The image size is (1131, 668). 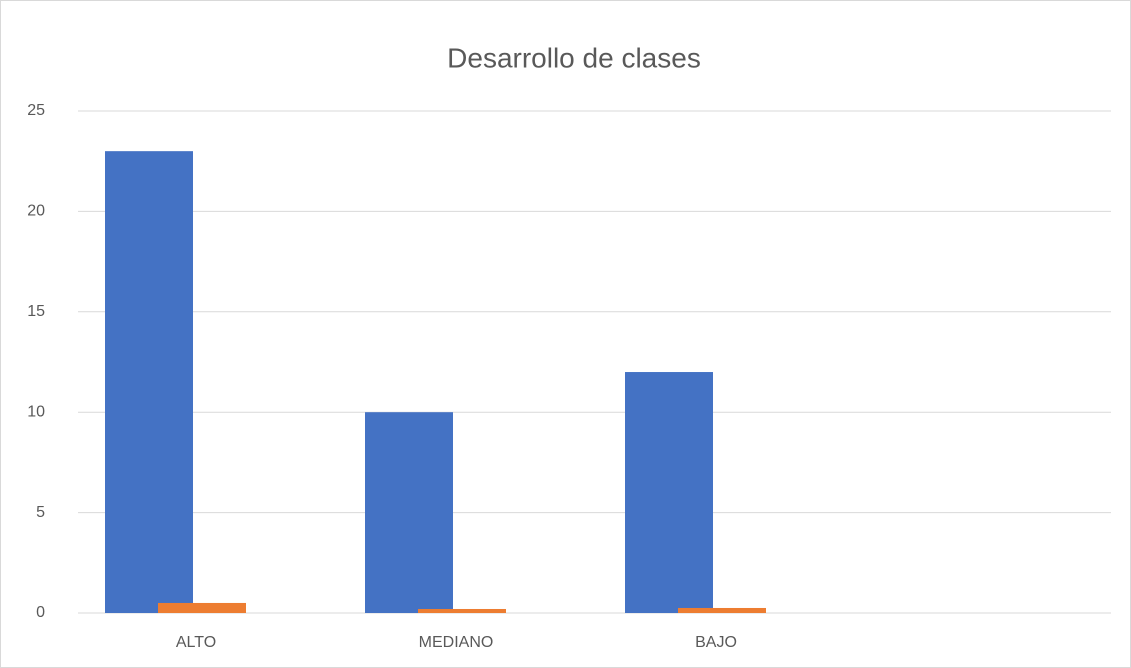 What do you see at coordinates (36, 311) in the screenshot?
I see `y-tick-label: 15` at bounding box center [36, 311].